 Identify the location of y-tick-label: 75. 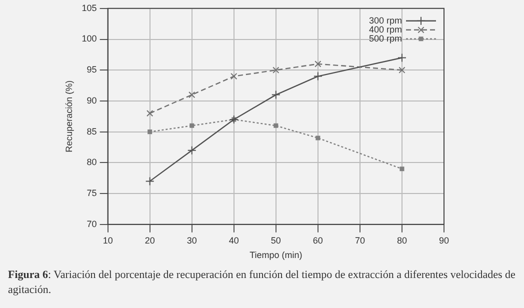
(91, 193).